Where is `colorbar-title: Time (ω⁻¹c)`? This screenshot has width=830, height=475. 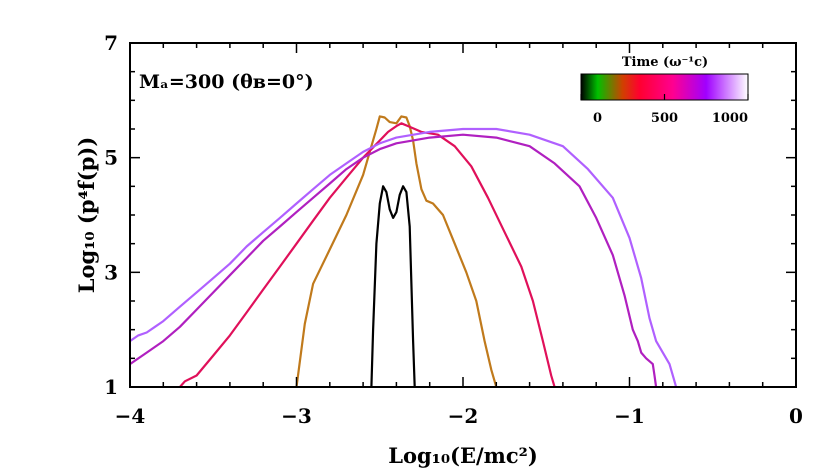
colorbar-title: Time (ω⁻¹c) is located at coordinates (665, 62).